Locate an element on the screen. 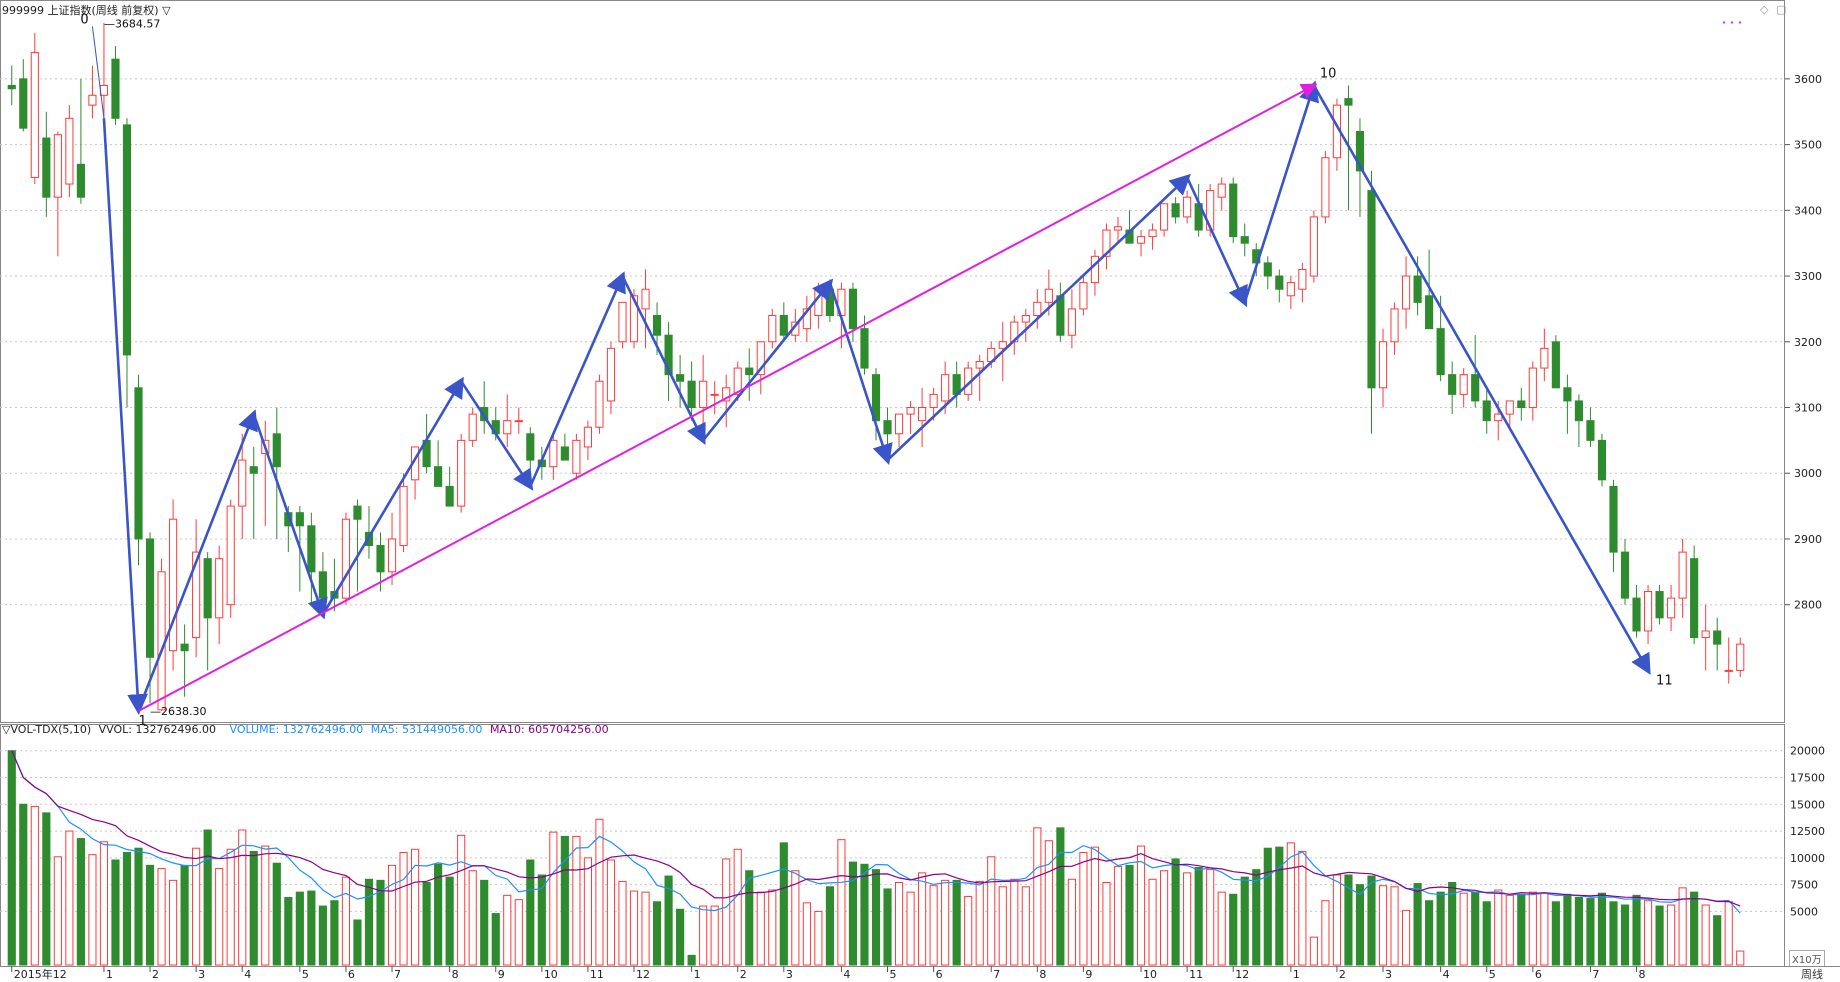 The width and height of the screenshot is (1840, 982). time-tick-label: 5 is located at coordinates (1492, 974).